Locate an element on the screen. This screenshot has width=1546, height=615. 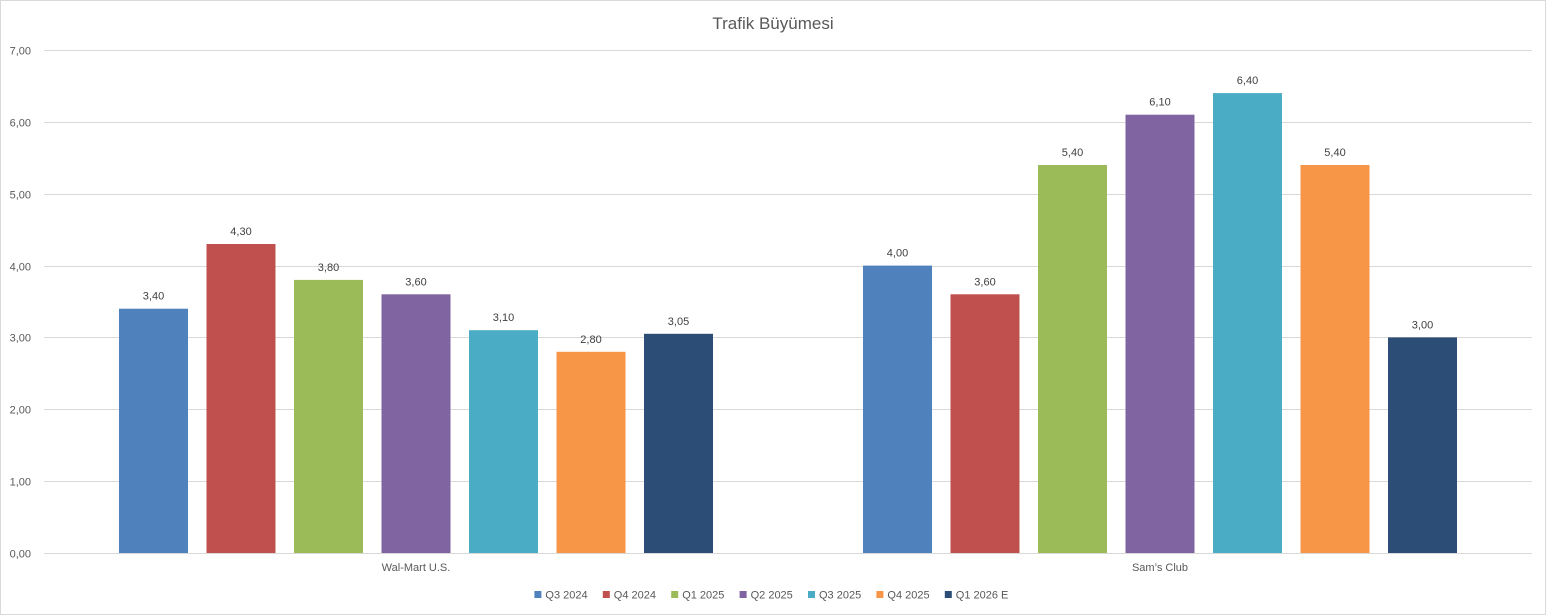
y-tick-label: 3,00 is located at coordinates (20, 339).